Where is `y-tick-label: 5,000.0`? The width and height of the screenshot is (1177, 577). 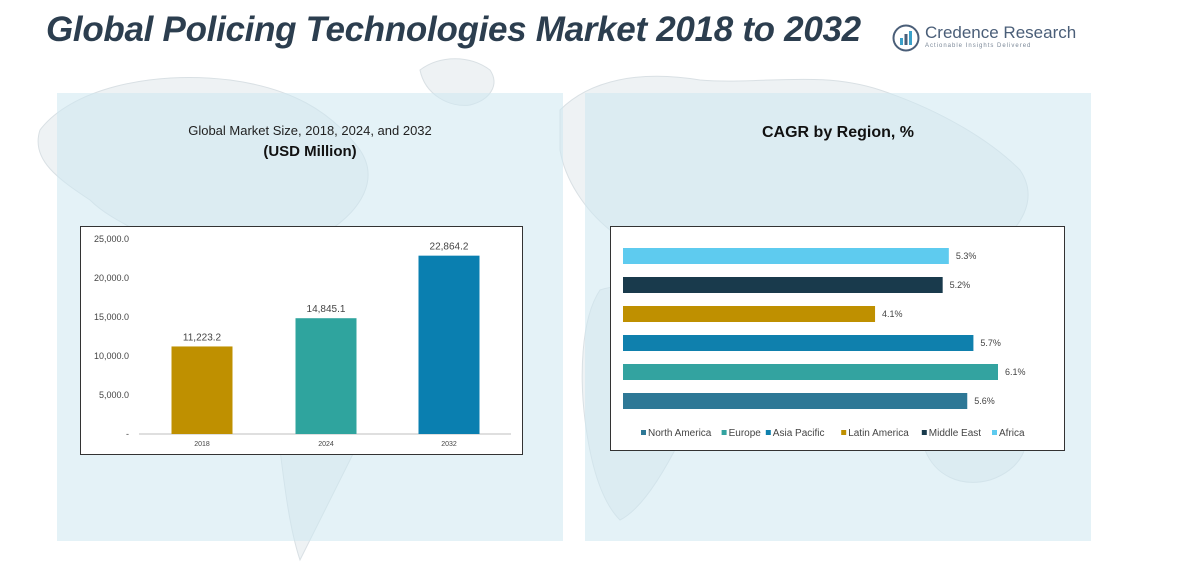 y-tick-label: 5,000.0 is located at coordinates (114, 395).